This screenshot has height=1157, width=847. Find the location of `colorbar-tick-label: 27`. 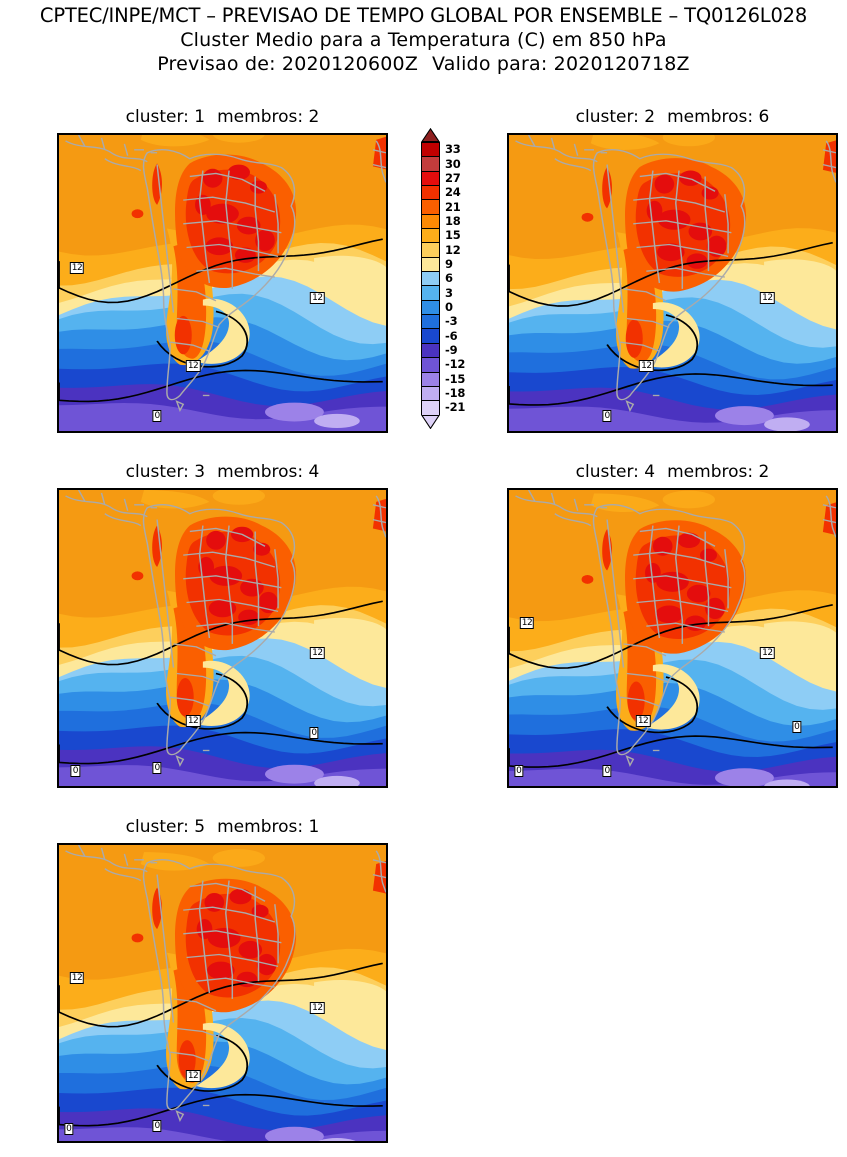

colorbar-tick-label: 27 is located at coordinates (453, 177).